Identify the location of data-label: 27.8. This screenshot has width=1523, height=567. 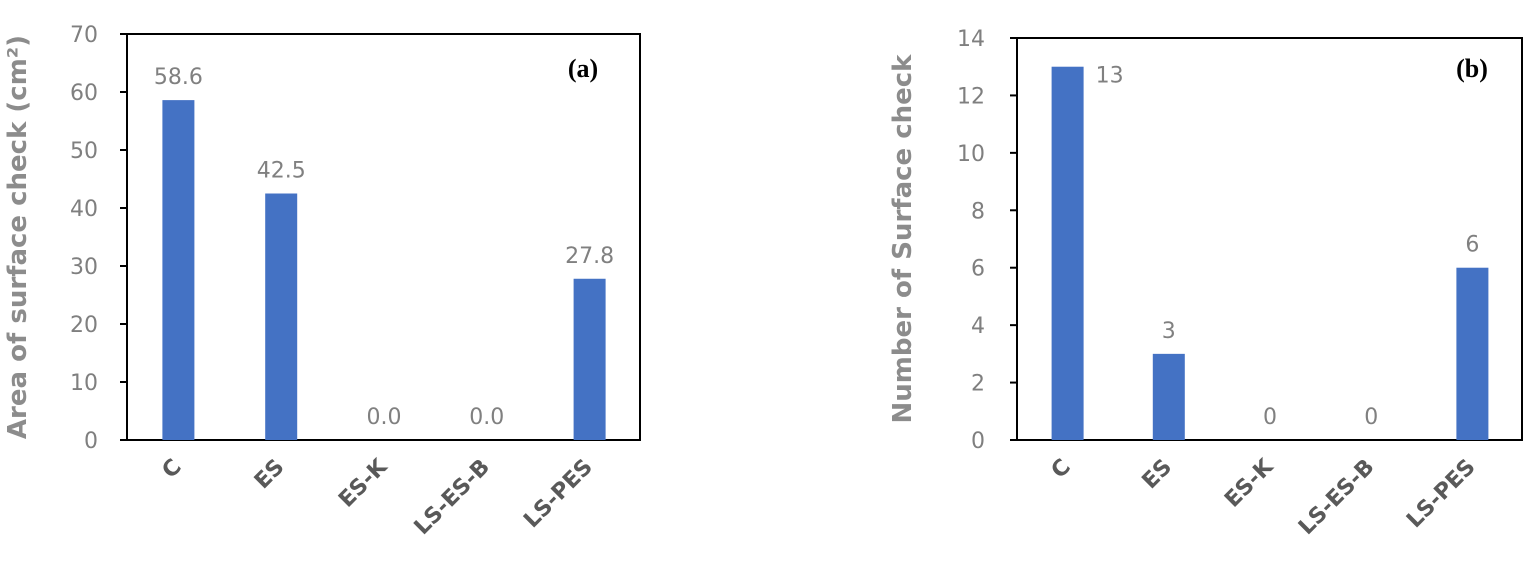
(589, 256).